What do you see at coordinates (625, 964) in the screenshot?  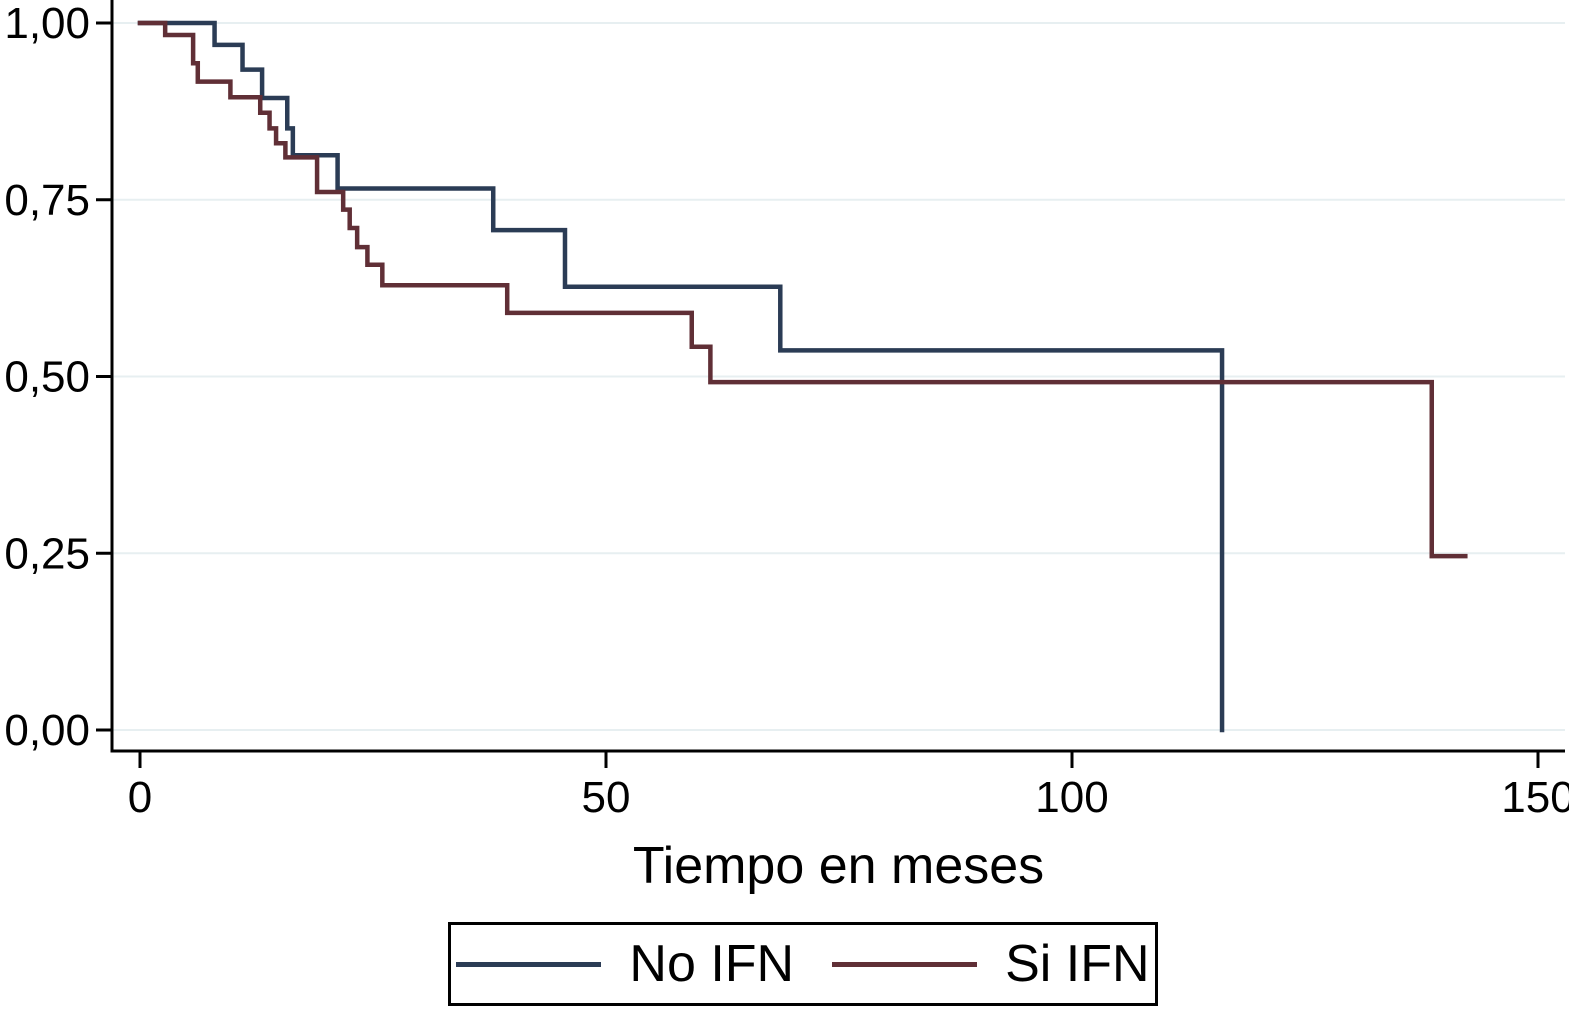 I see `legend-item-no-ifn: No IFN` at bounding box center [625, 964].